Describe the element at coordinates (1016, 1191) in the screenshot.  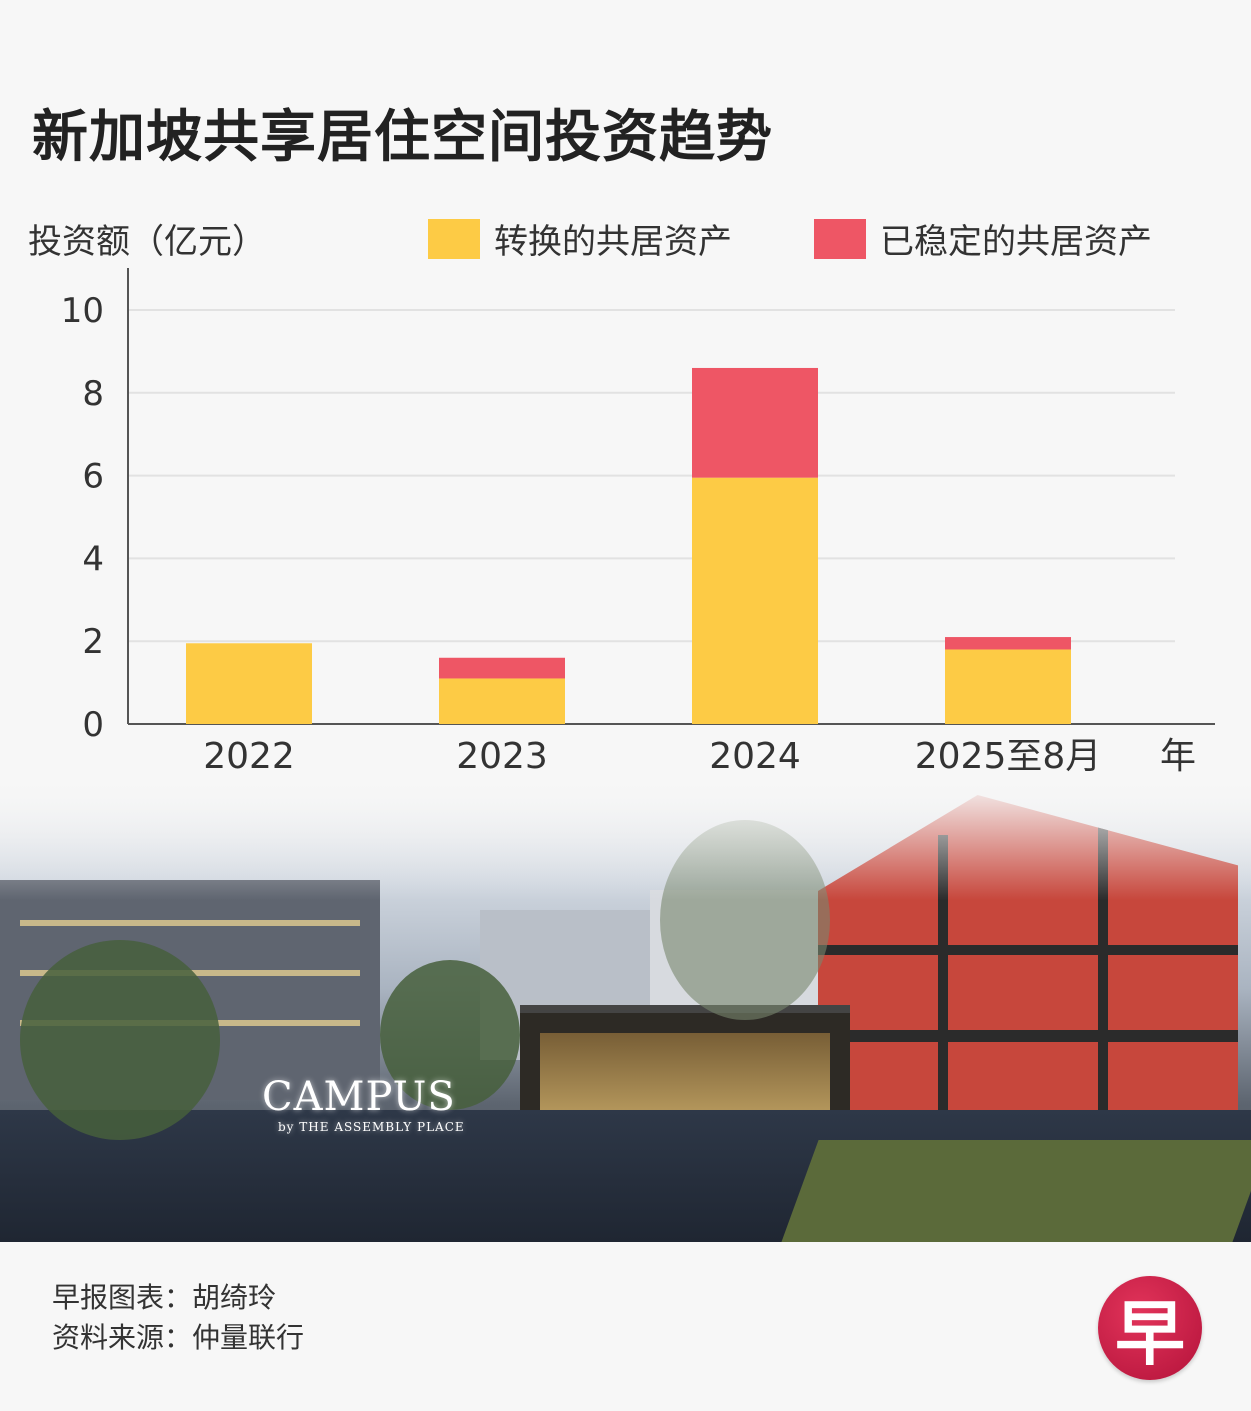
I see `lawn` at that location.